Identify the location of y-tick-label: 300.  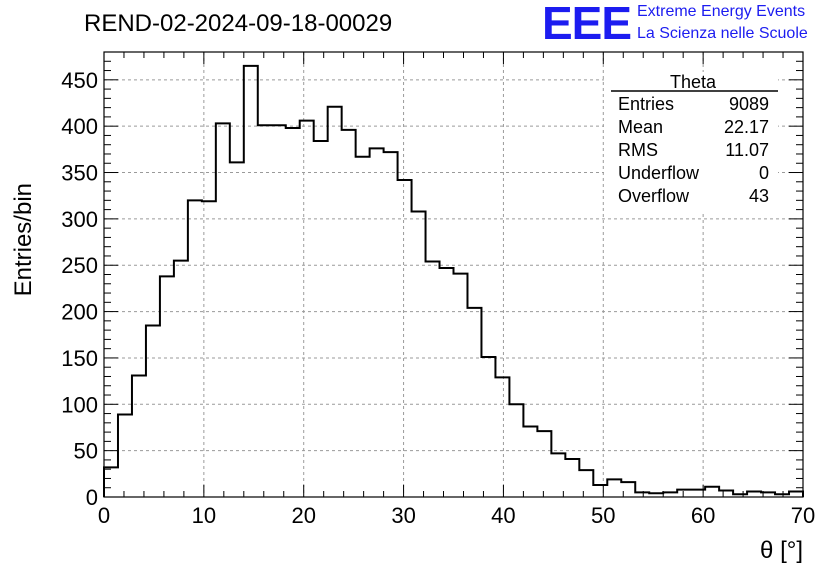
(79, 219).